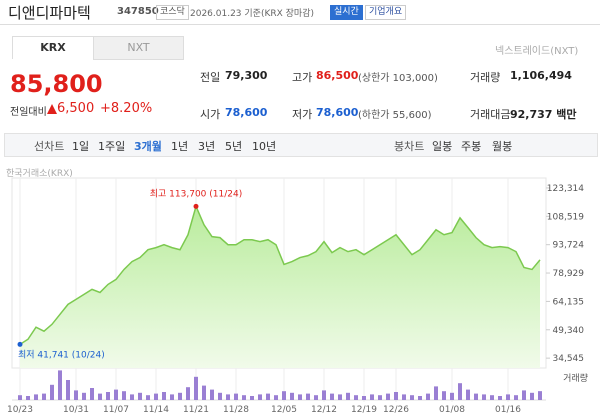 The image size is (600, 415). Describe the element at coordinates (196, 193) in the screenshot. I see `high-annotation: 최고 113,700 (11/24)` at that location.